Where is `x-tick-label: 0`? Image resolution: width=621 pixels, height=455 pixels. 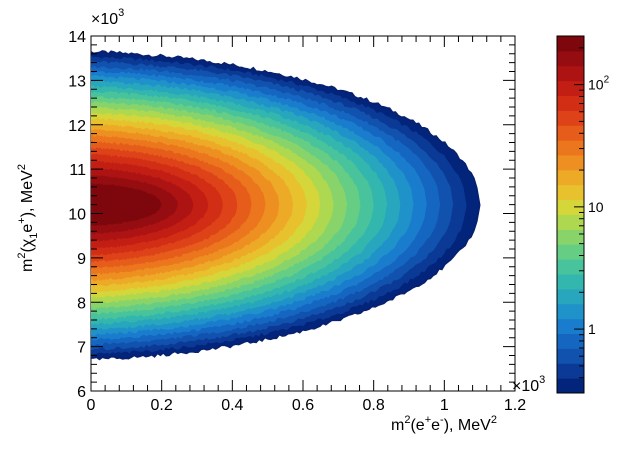 x-tick-label: 0 is located at coordinates (91, 405).